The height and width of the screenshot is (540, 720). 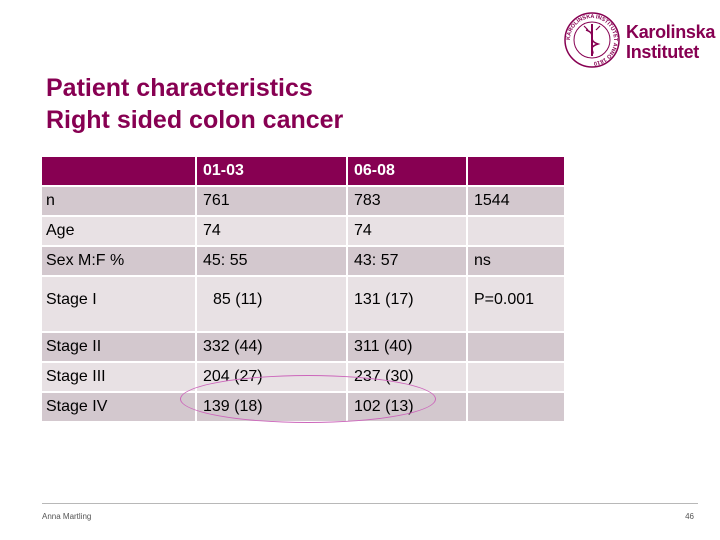 I want to click on table-row: Age 74 74, so click(x=303, y=232).